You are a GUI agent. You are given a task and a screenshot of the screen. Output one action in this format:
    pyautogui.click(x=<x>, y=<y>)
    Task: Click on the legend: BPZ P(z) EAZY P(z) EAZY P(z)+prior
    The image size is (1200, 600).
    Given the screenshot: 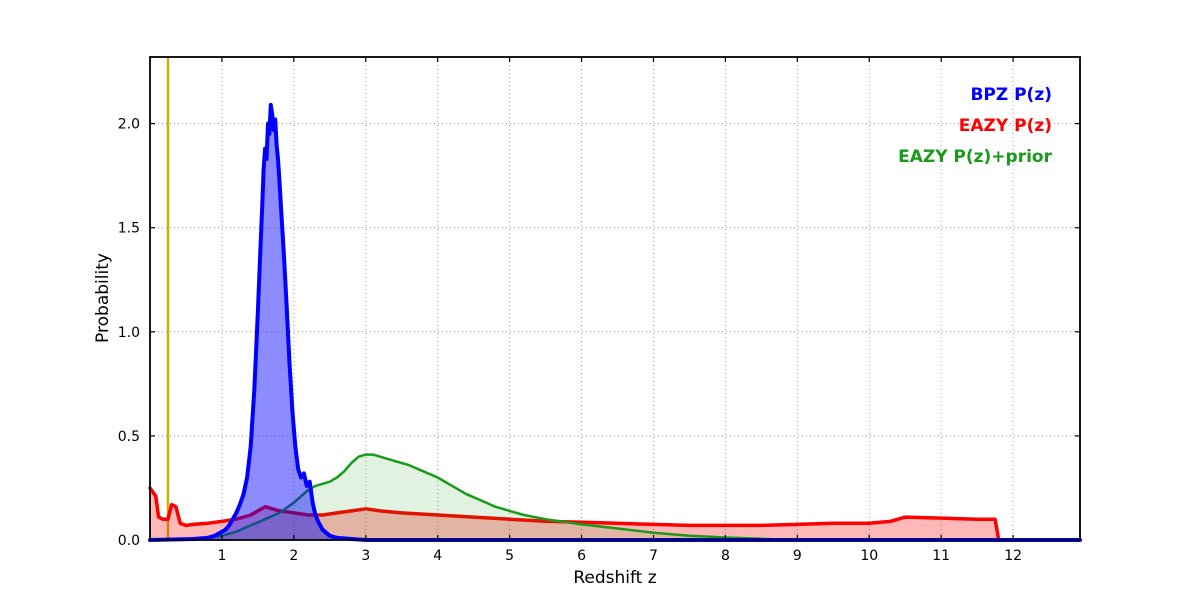 What is the action you would take?
    pyautogui.click(x=975, y=126)
    